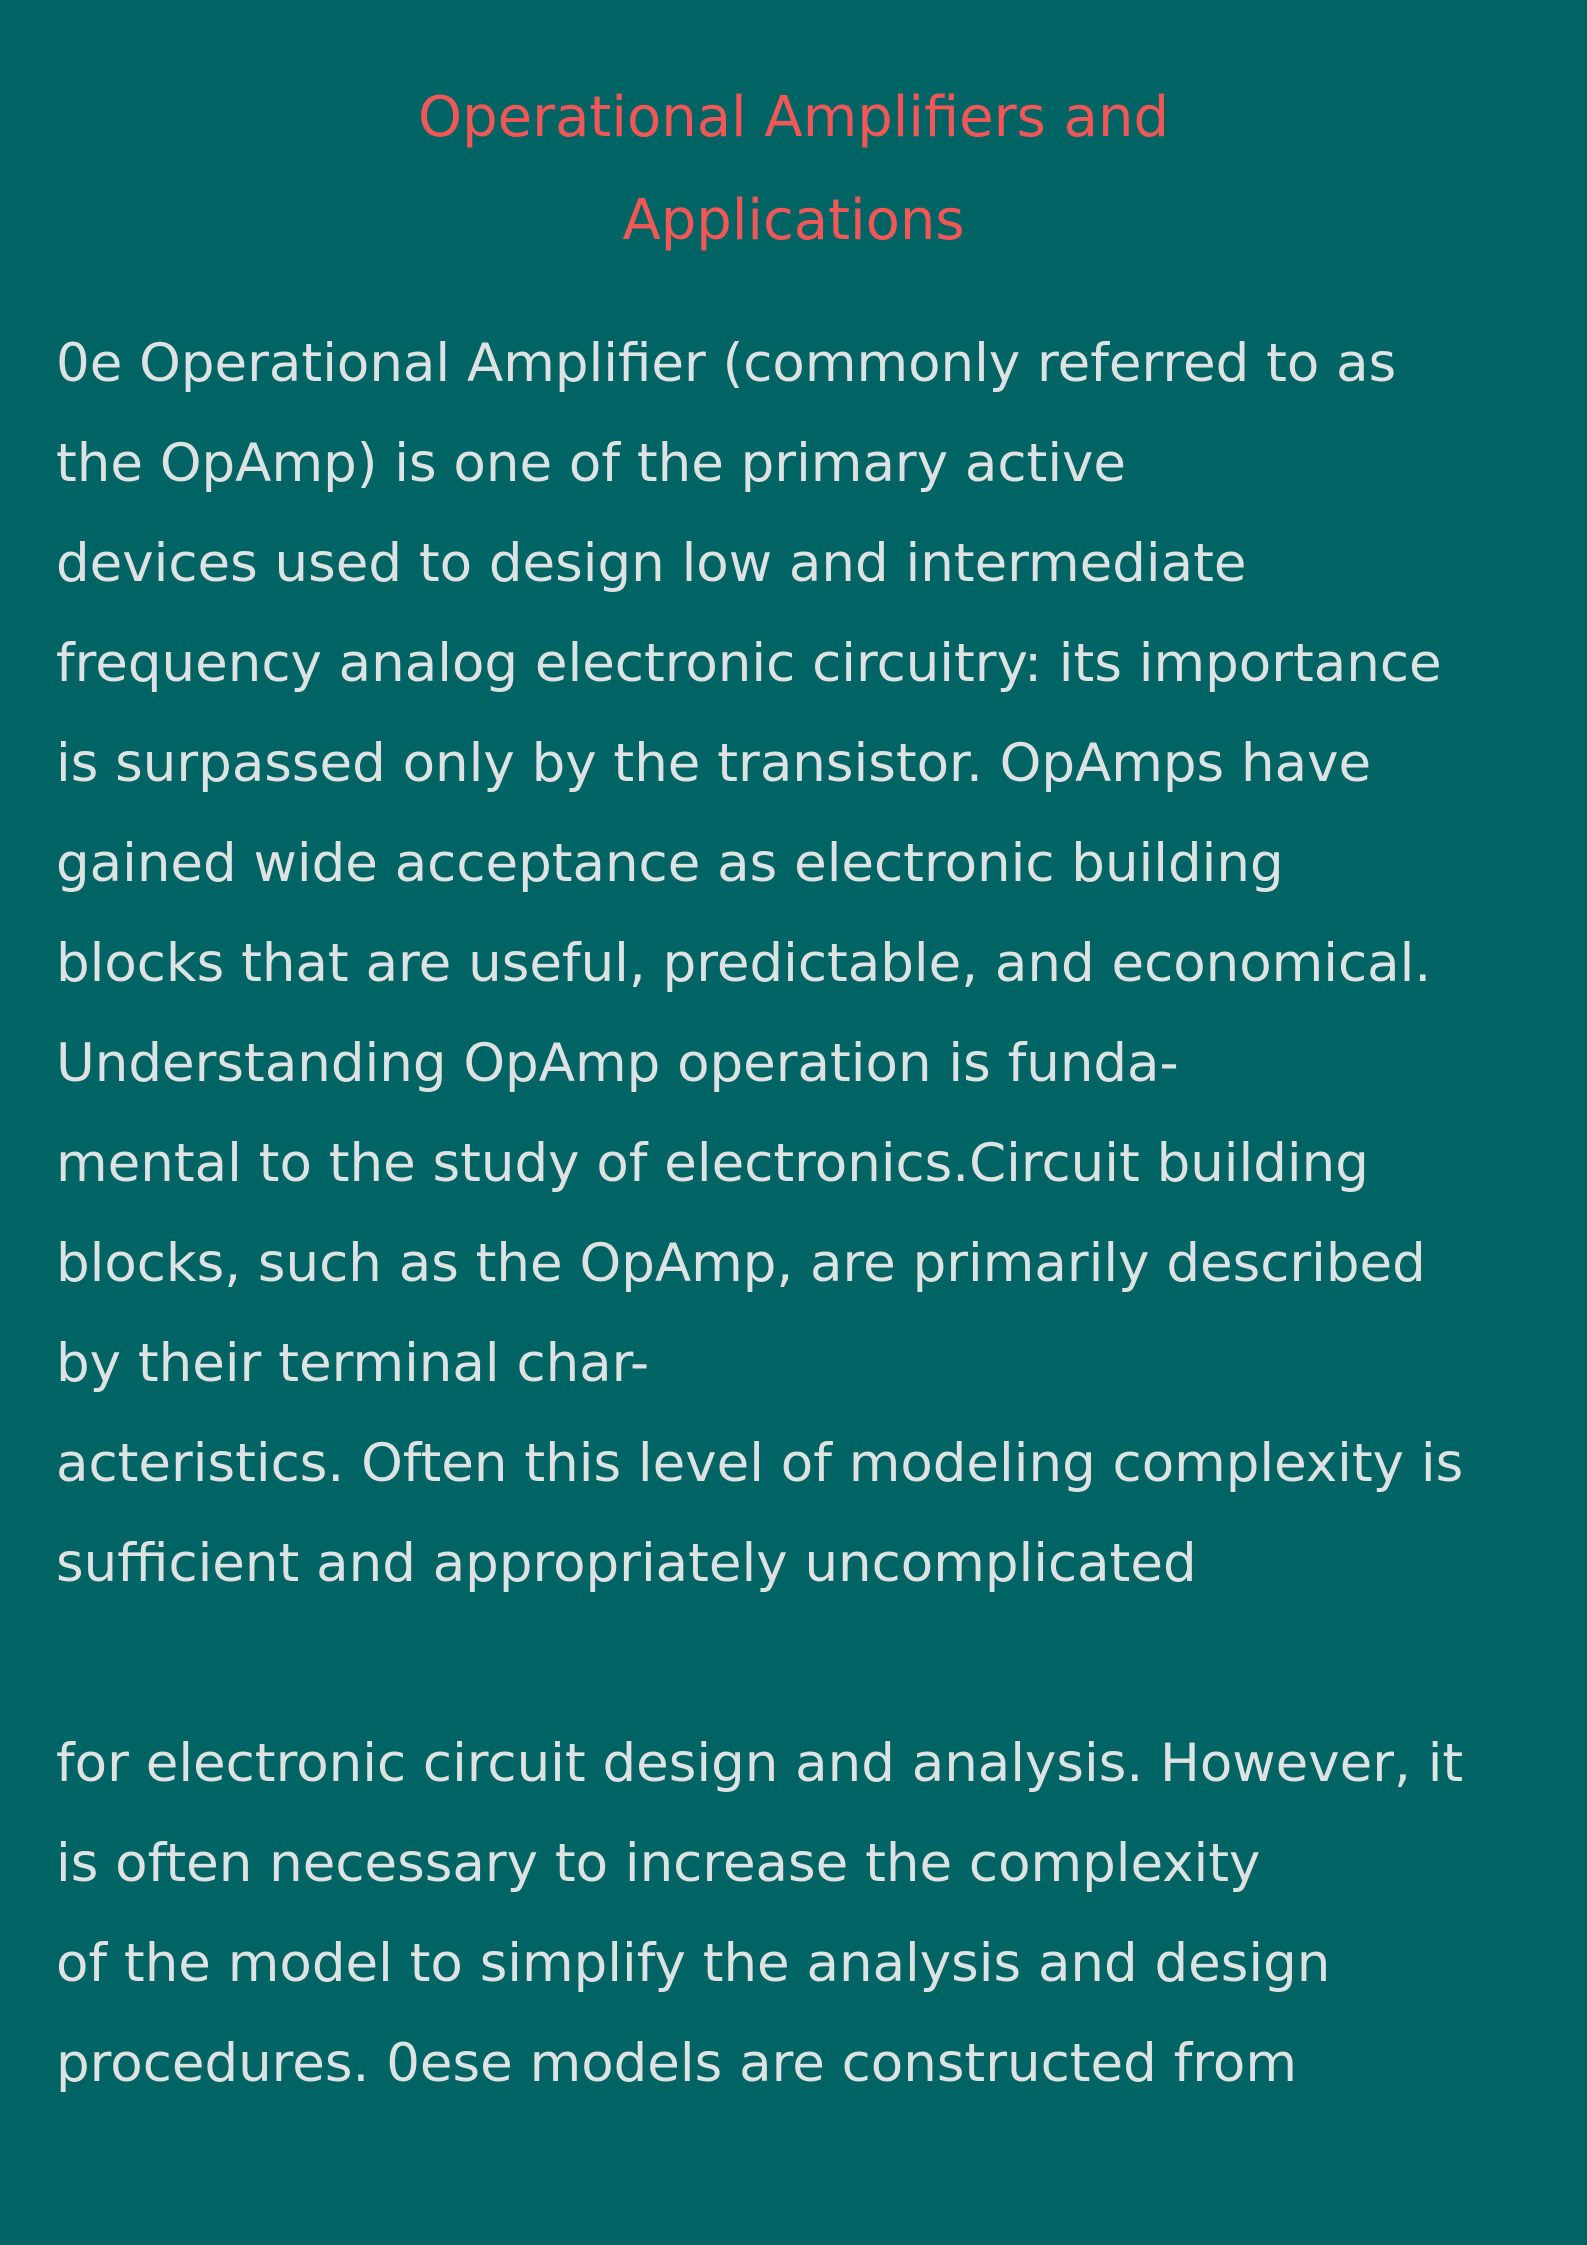 This screenshot has width=1587, height=2245. I want to click on title-line-2: Applications, so click(793, 220).